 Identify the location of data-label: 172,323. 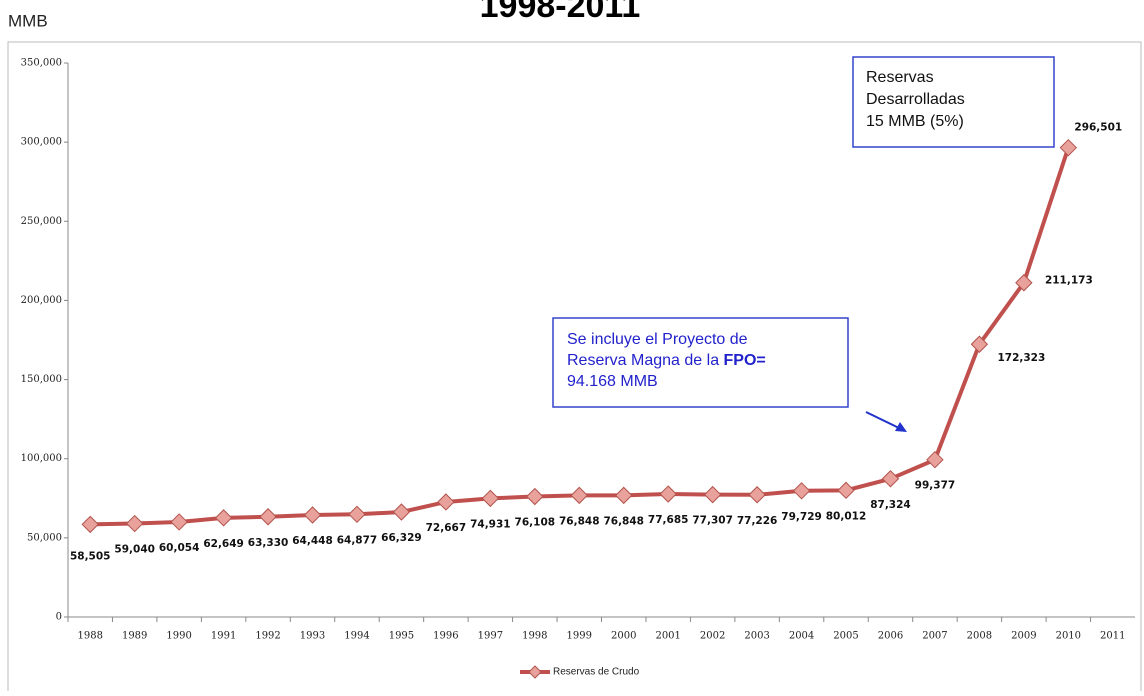
(1021, 358).